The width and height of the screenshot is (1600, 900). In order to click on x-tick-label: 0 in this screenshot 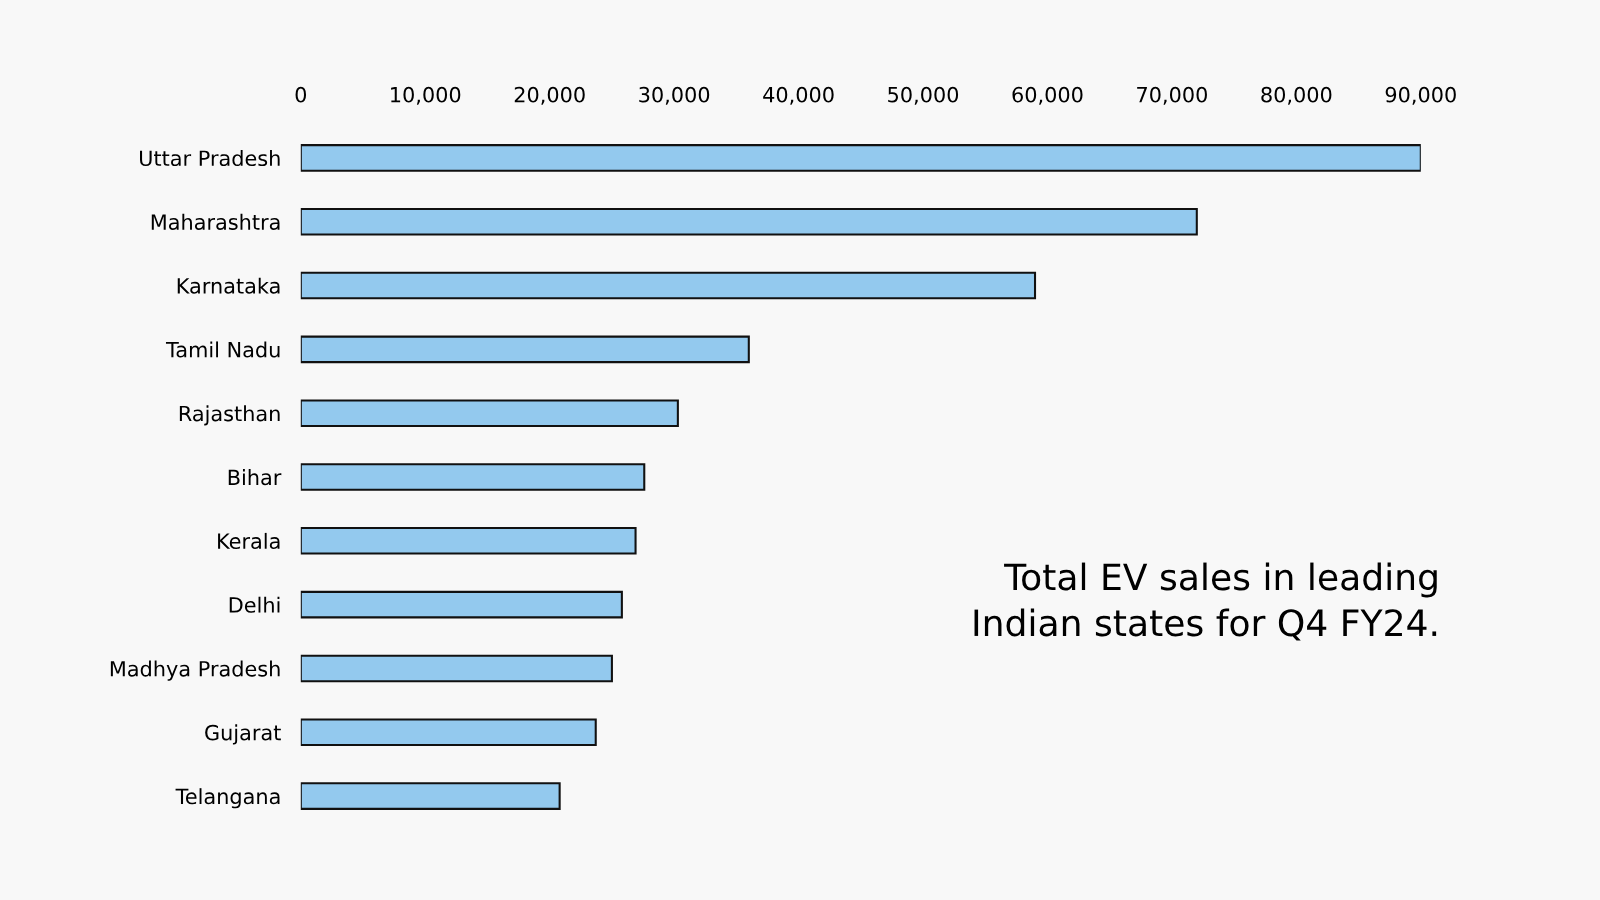, I will do `click(301, 94)`.